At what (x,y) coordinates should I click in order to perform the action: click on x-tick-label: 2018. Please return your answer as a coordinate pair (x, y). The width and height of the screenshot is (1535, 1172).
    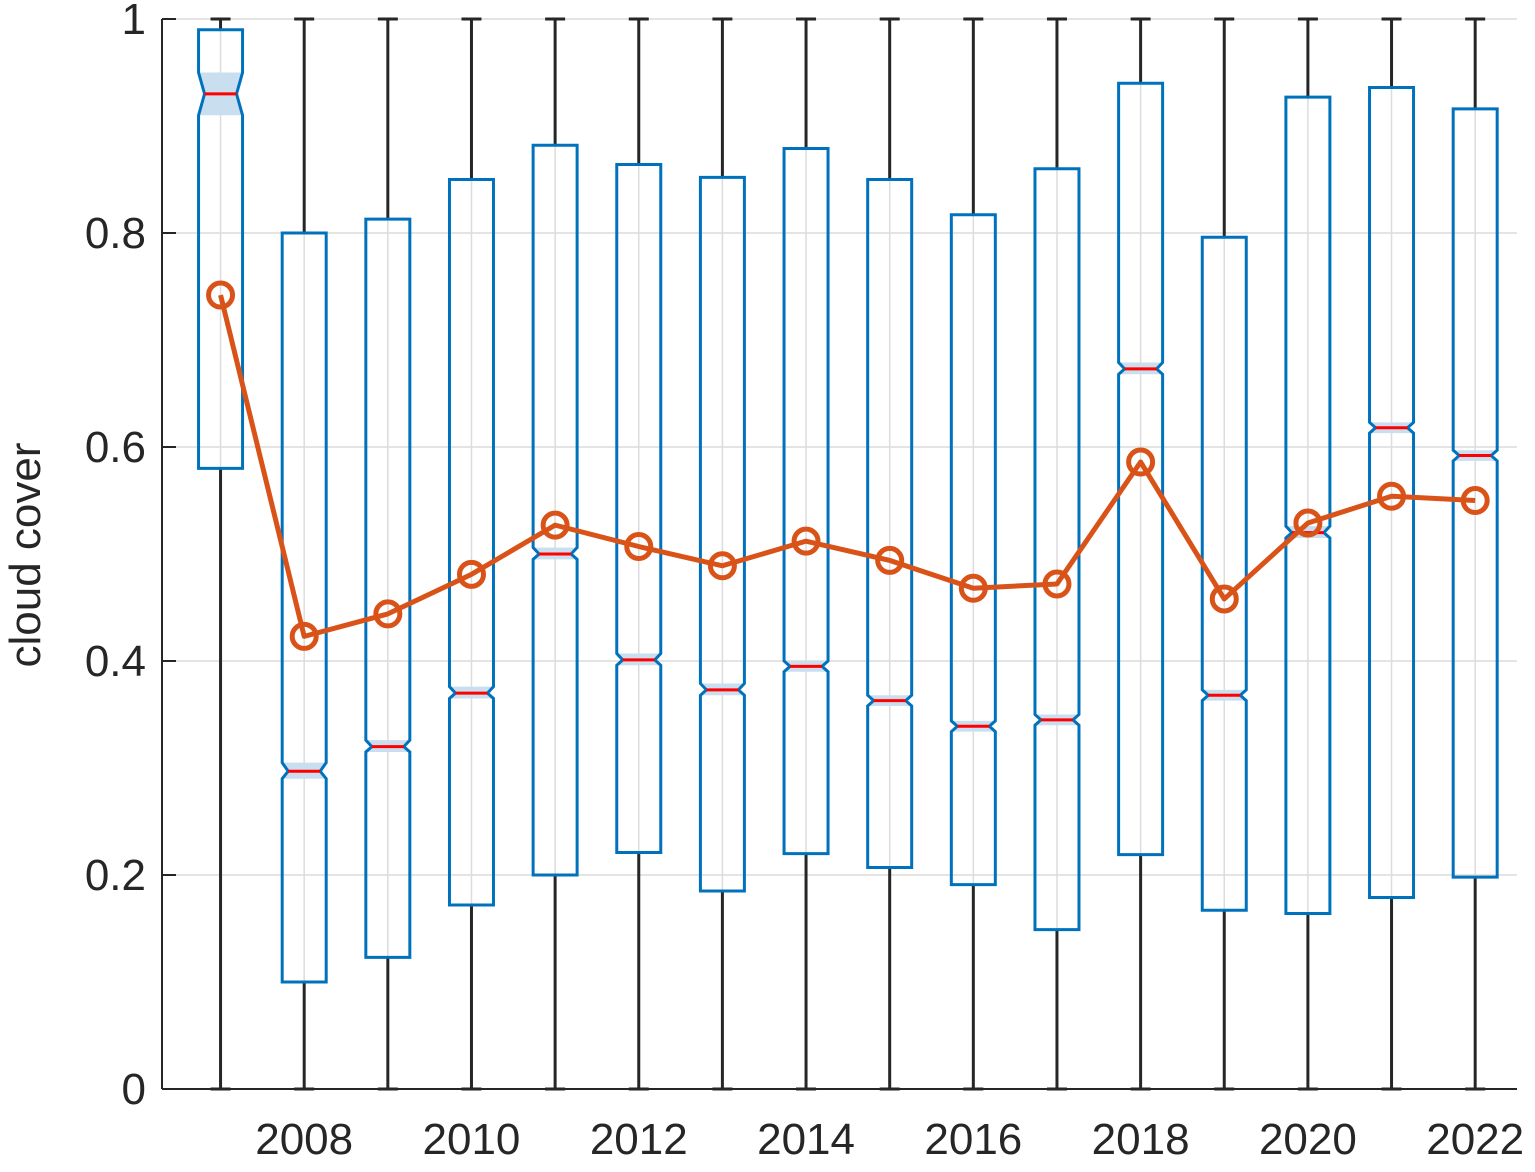
    Looking at the image, I should click on (1141, 1139).